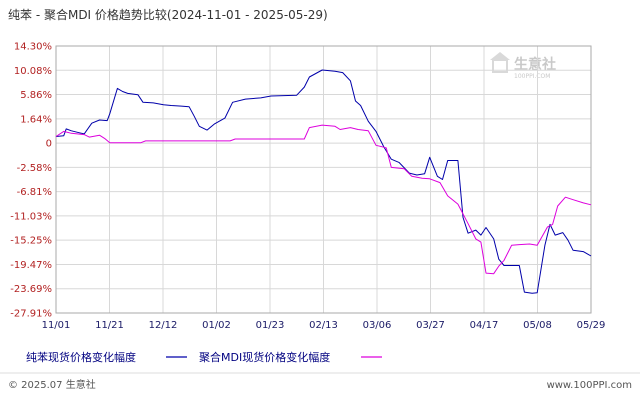 This screenshot has width=640, height=400. I want to click on x-tick-label: 02/13, so click(323, 325).